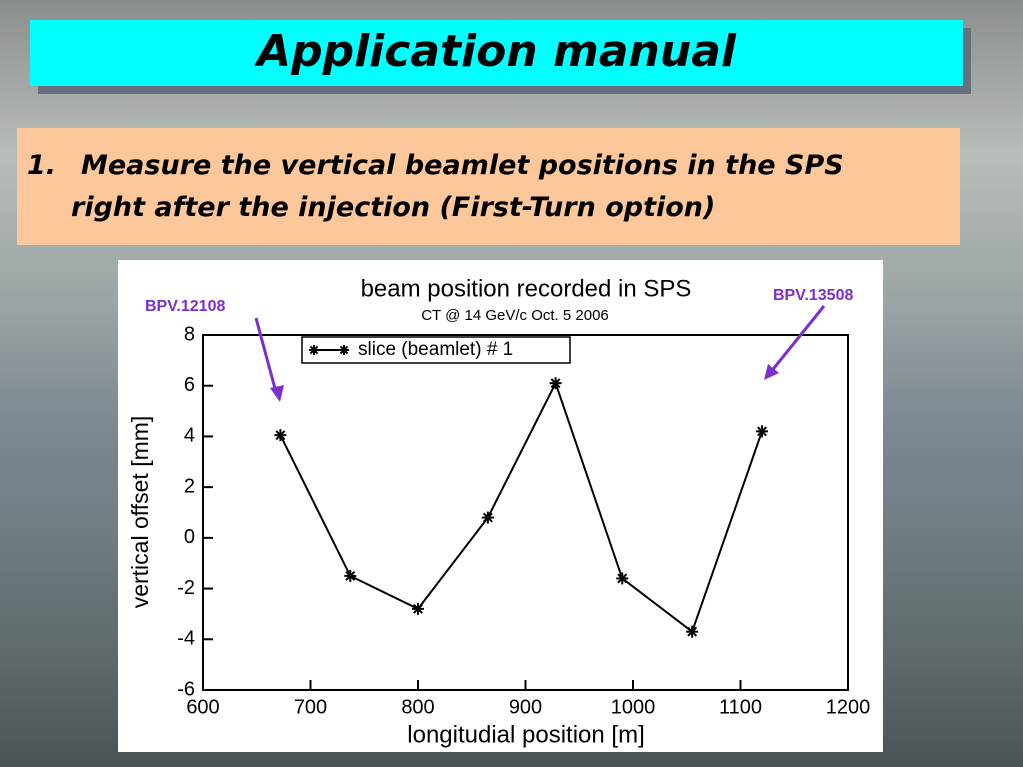 This screenshot has height=767, width=1023. Describe the element at coordinates (526, 288) in the screenshot. I see `chart-title: beam position recorded in SPS` at that location.